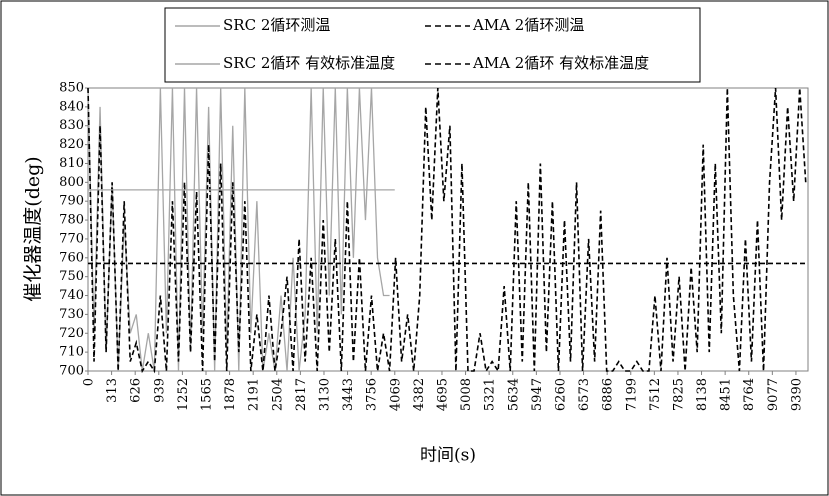  What do you see at coordinates (309, 63) in the screenshot?
I see `legend-label: SRC 2循环 有效标准温度` at bounding box center [309, 63].